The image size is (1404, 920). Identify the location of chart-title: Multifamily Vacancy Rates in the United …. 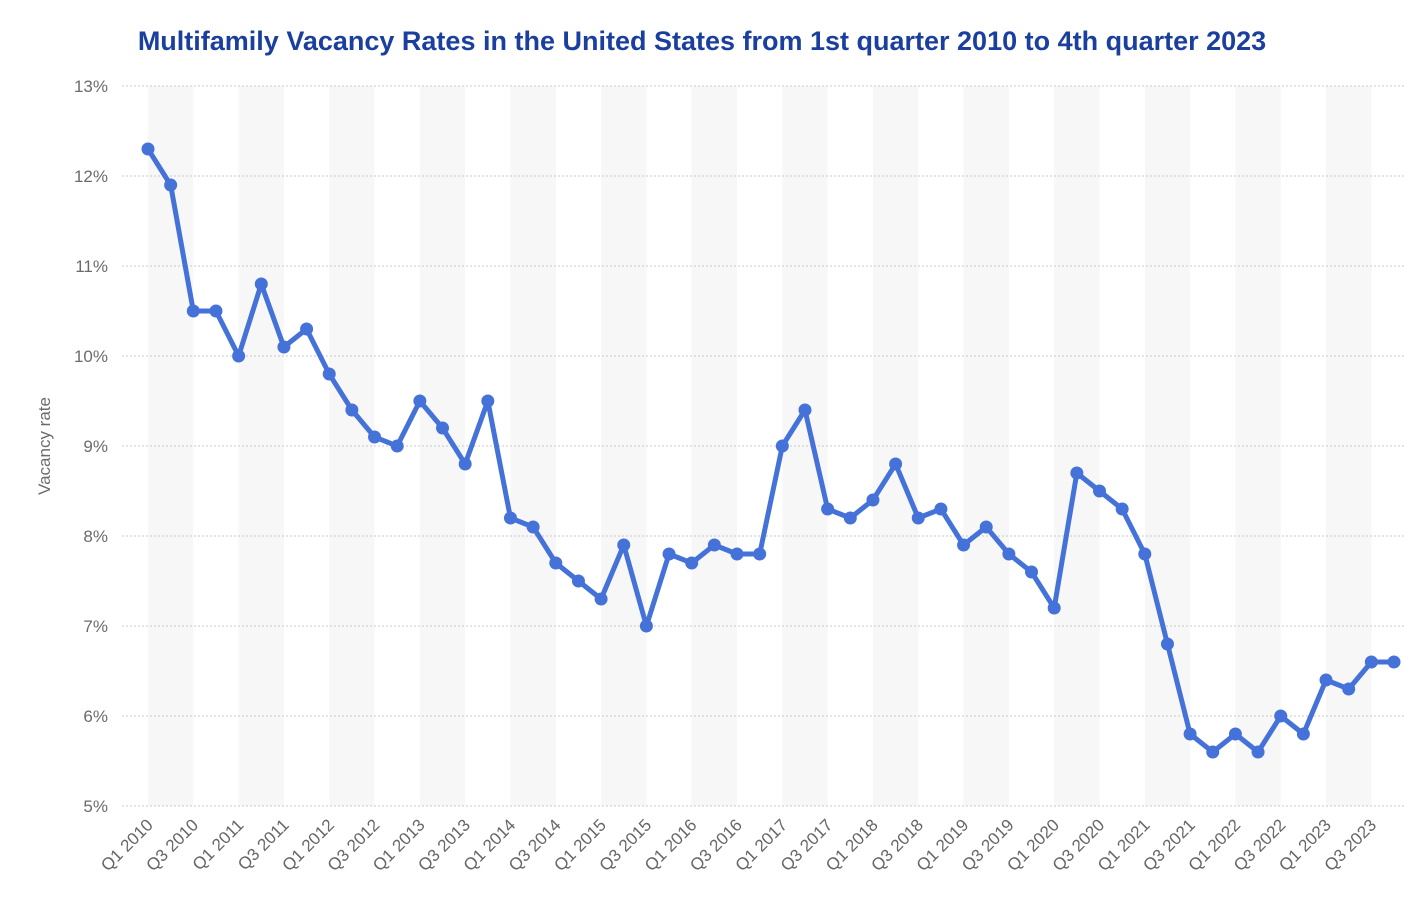
(702, 41).